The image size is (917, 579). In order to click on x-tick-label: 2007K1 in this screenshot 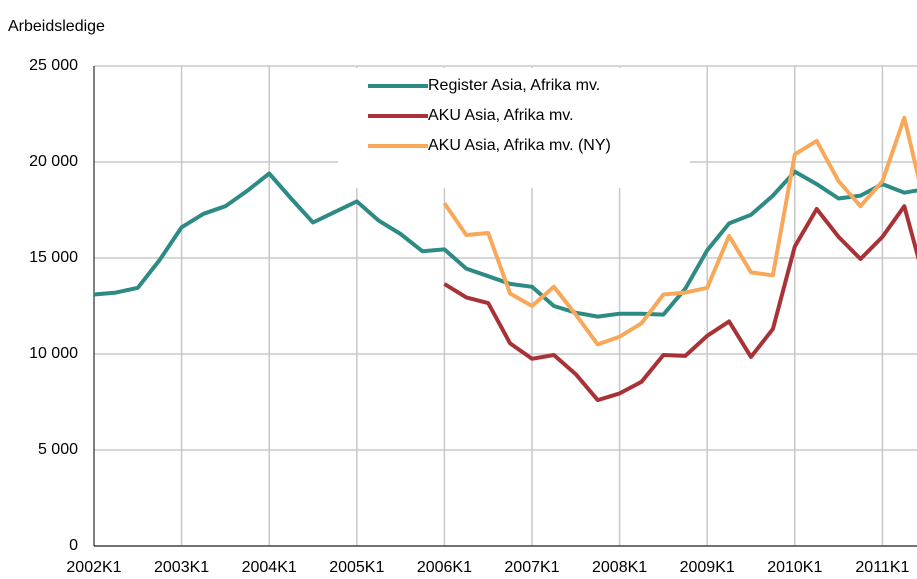, I will do `click(531, 567)`.